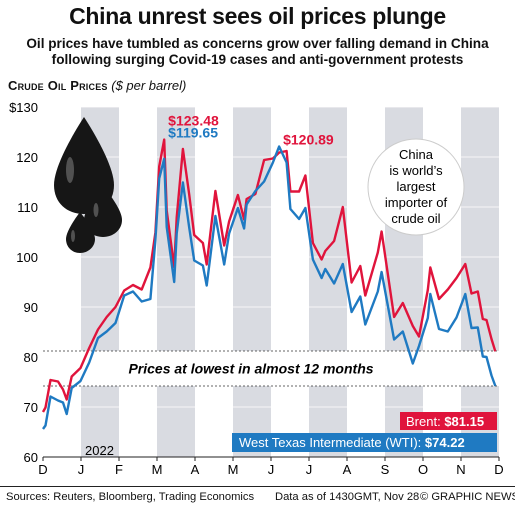 The width and height of the screenshot is (515, 509). I want to click on brent-june-peak-label: $120.89, so click(308, 140).